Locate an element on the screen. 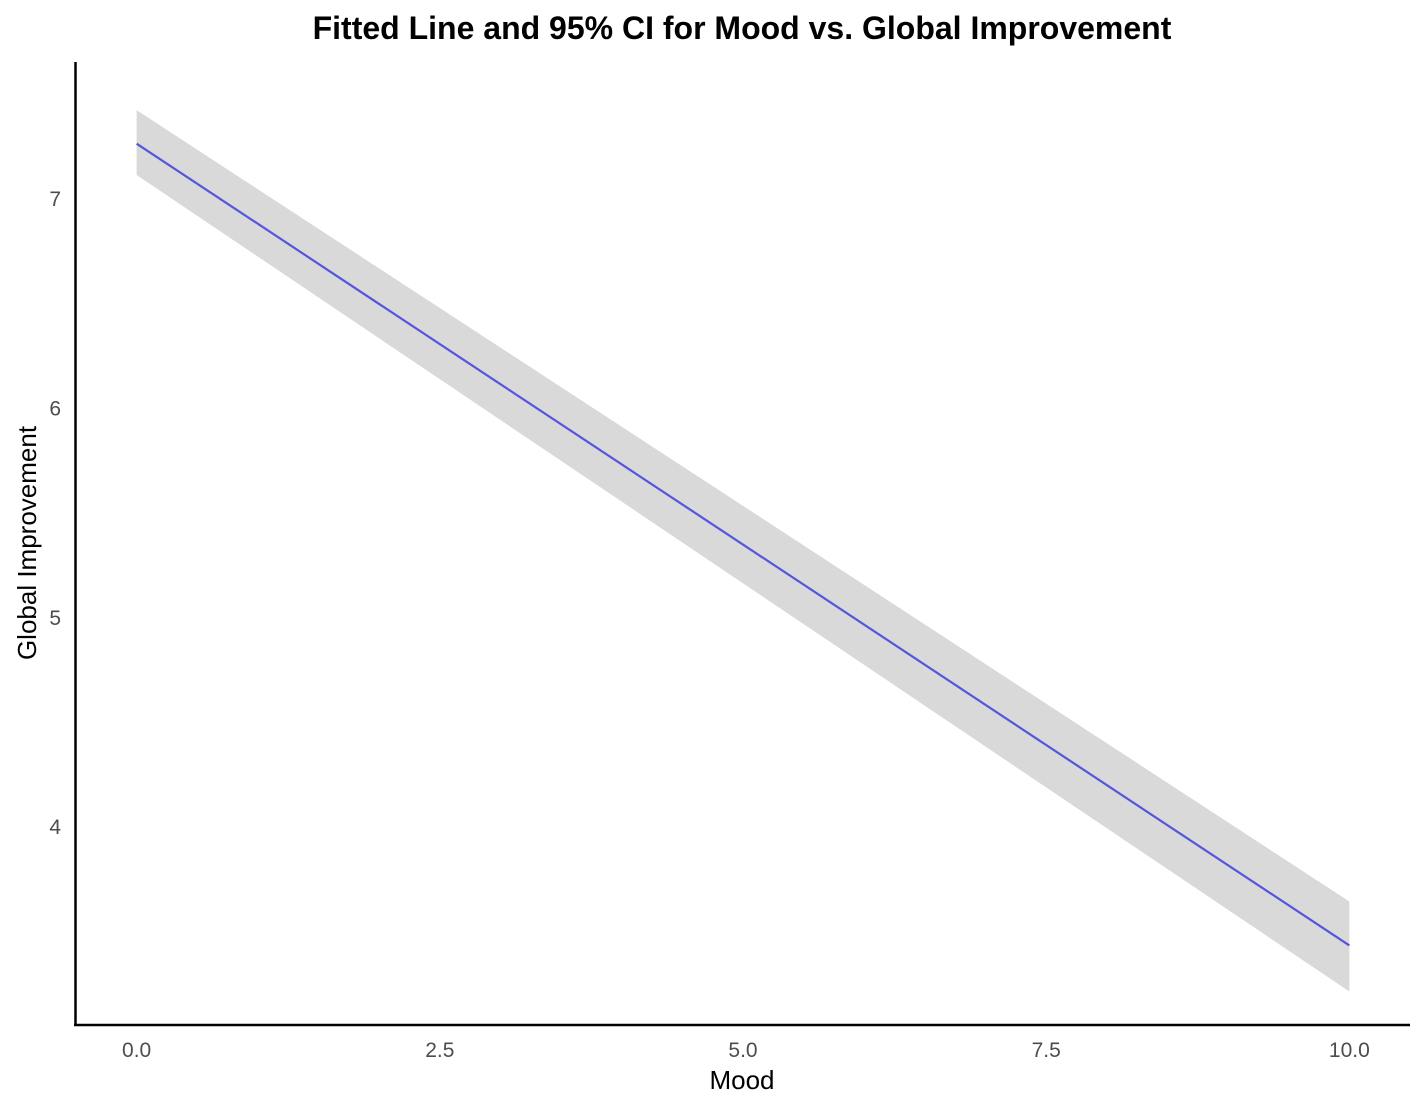 This screenshot has height=1110, width=1426. y-tick-label: 4 is located at coordinates (55, 827).